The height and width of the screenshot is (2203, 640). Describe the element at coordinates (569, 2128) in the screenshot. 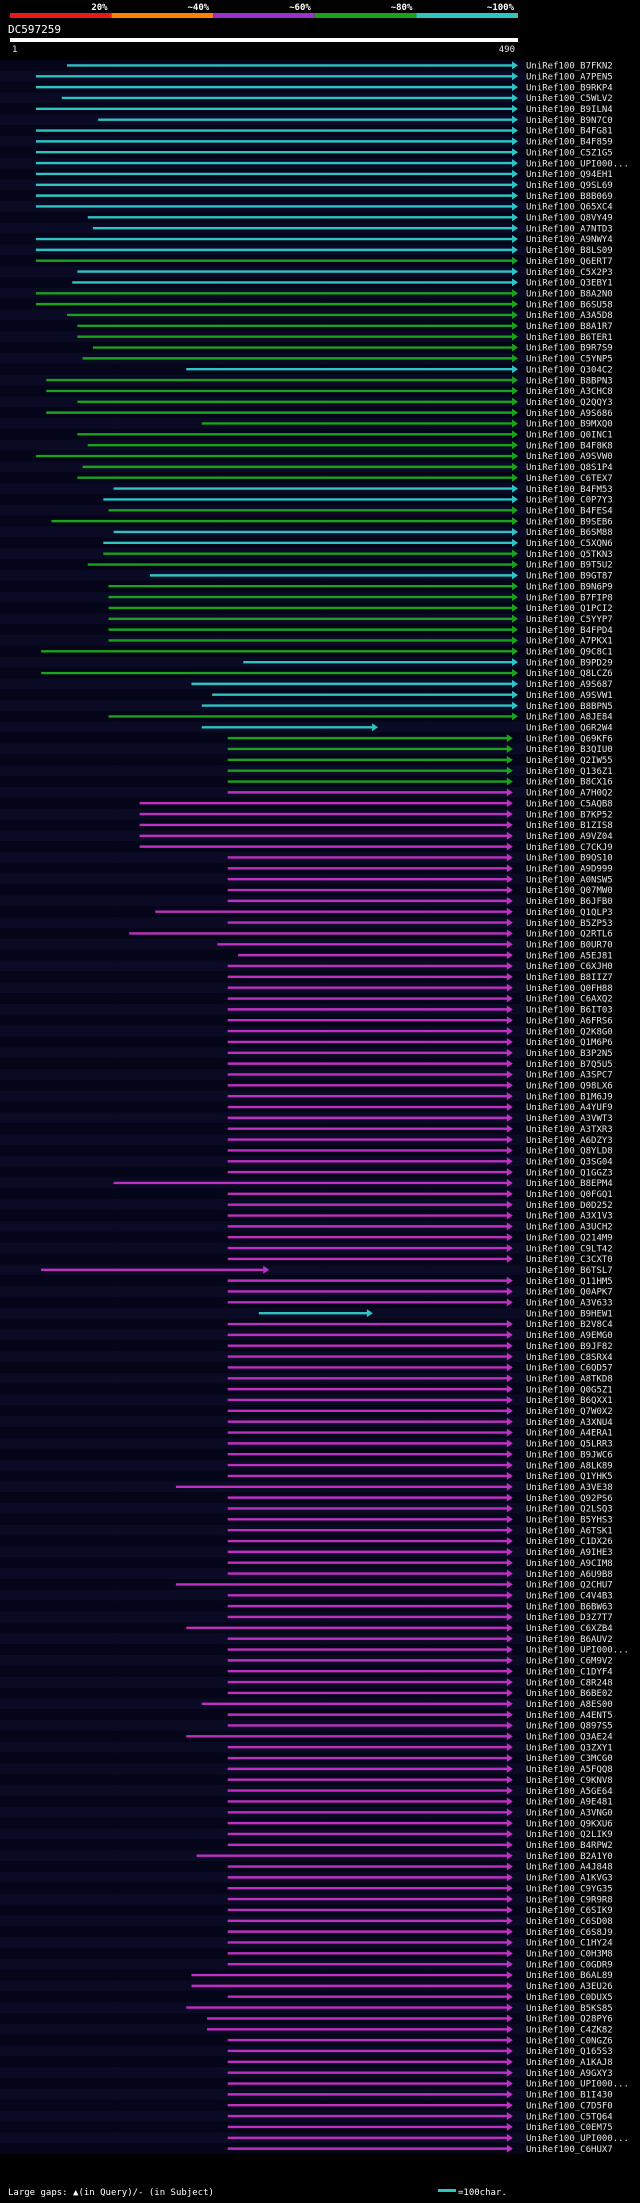

I see `hit-label: UniRef100_C0EM75` at that location.